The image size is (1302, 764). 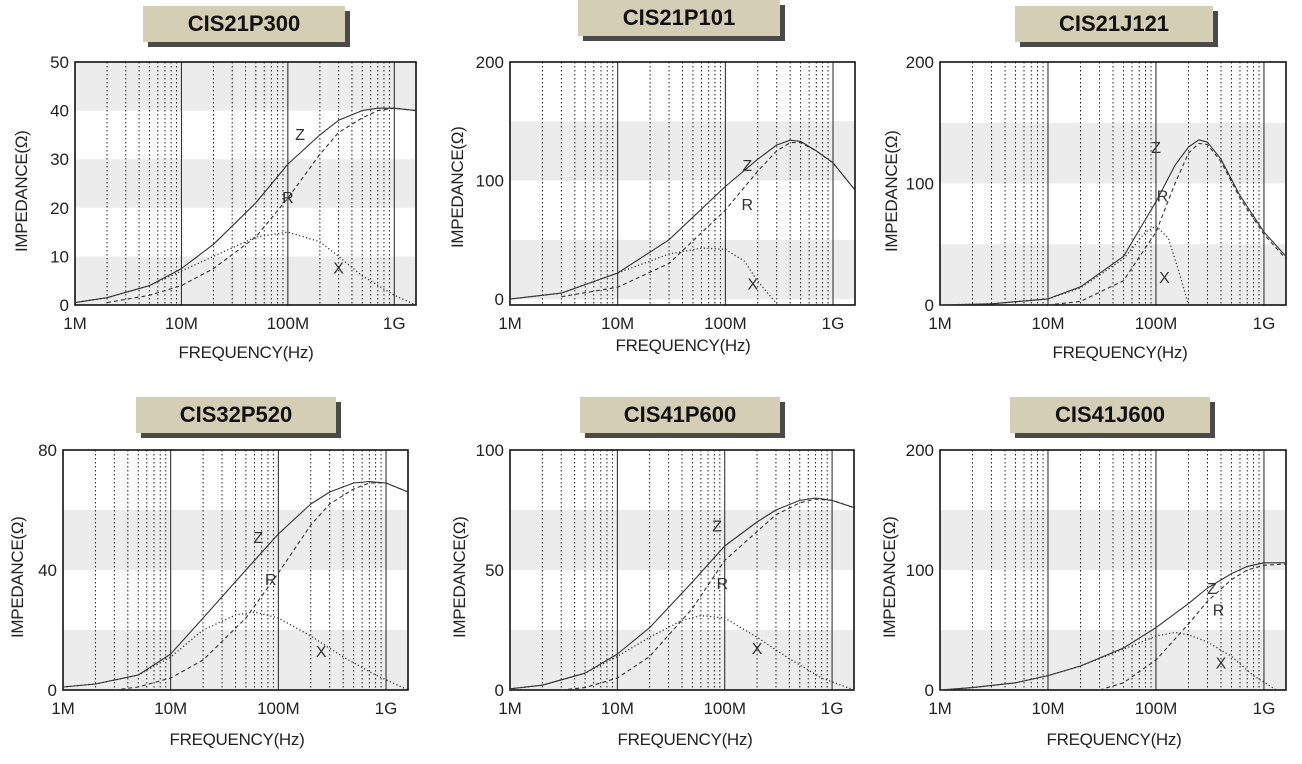 I want to click on chart-plot-5: 0 50 100 1M 10M 100M 1G Z R X, so click(x=665, y=579).